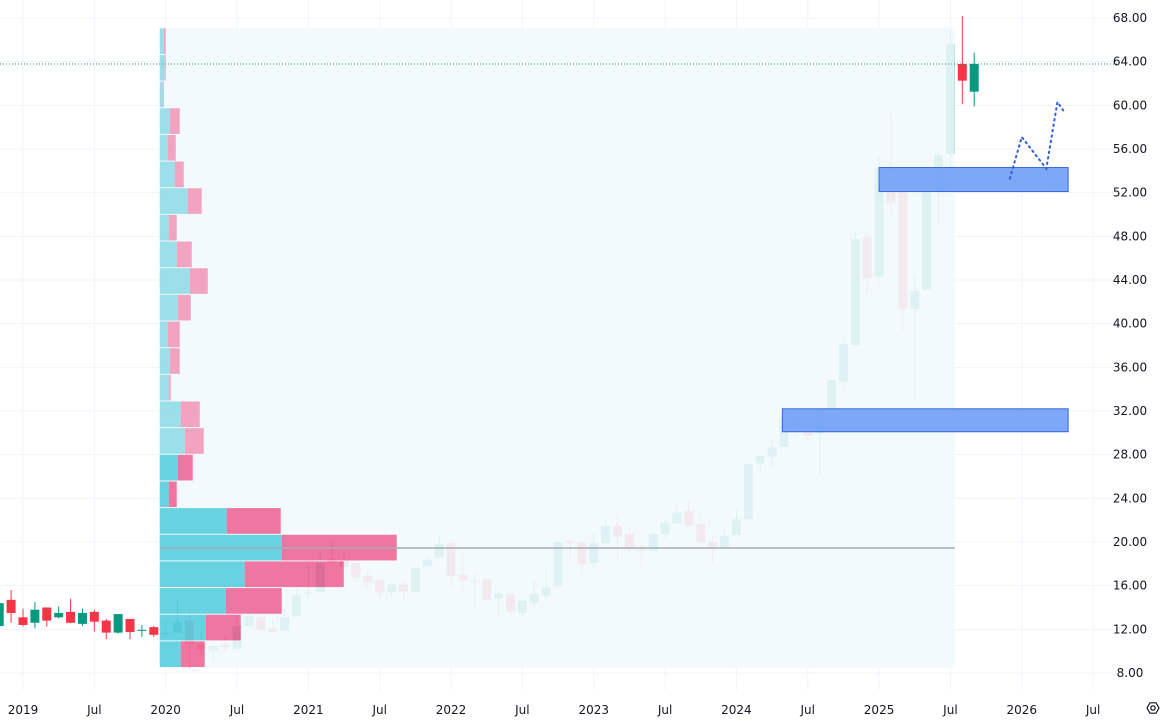  What do you see at coordinates (1130, 498) in the screenshot?
I see `price-tick-label: 24.00` at bounding box center [1130, 498].